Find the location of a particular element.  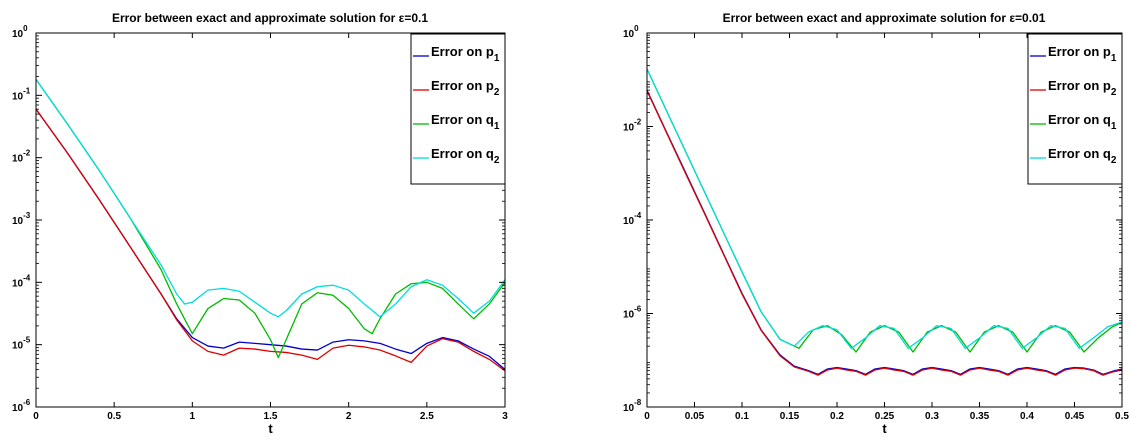

x-tick-label: 0.2 is located at coordinates (837, 416).